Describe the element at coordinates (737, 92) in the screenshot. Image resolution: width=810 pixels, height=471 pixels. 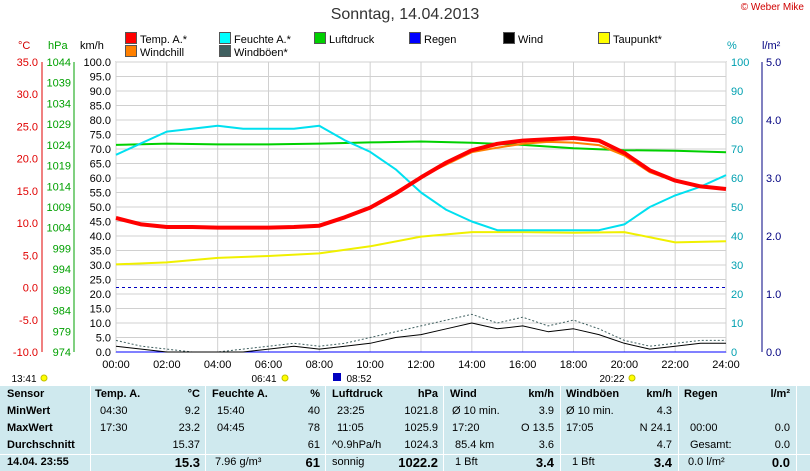
I see `humidity-tick-label: 90` at that location.